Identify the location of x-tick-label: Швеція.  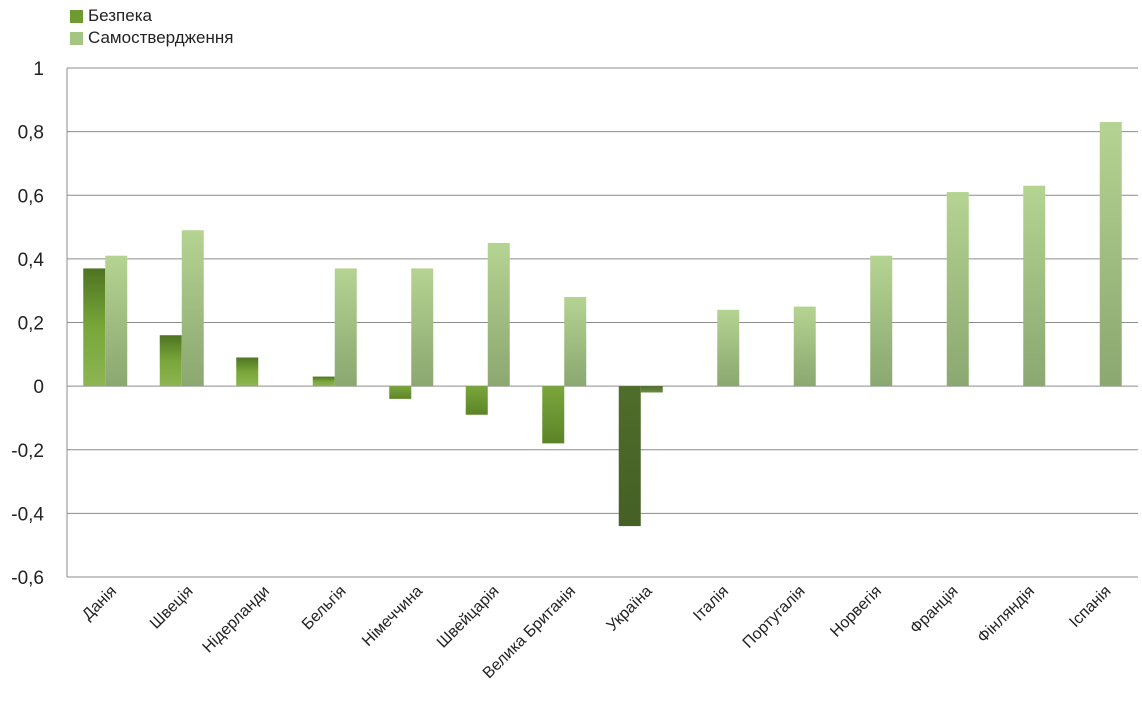
(172, 608).